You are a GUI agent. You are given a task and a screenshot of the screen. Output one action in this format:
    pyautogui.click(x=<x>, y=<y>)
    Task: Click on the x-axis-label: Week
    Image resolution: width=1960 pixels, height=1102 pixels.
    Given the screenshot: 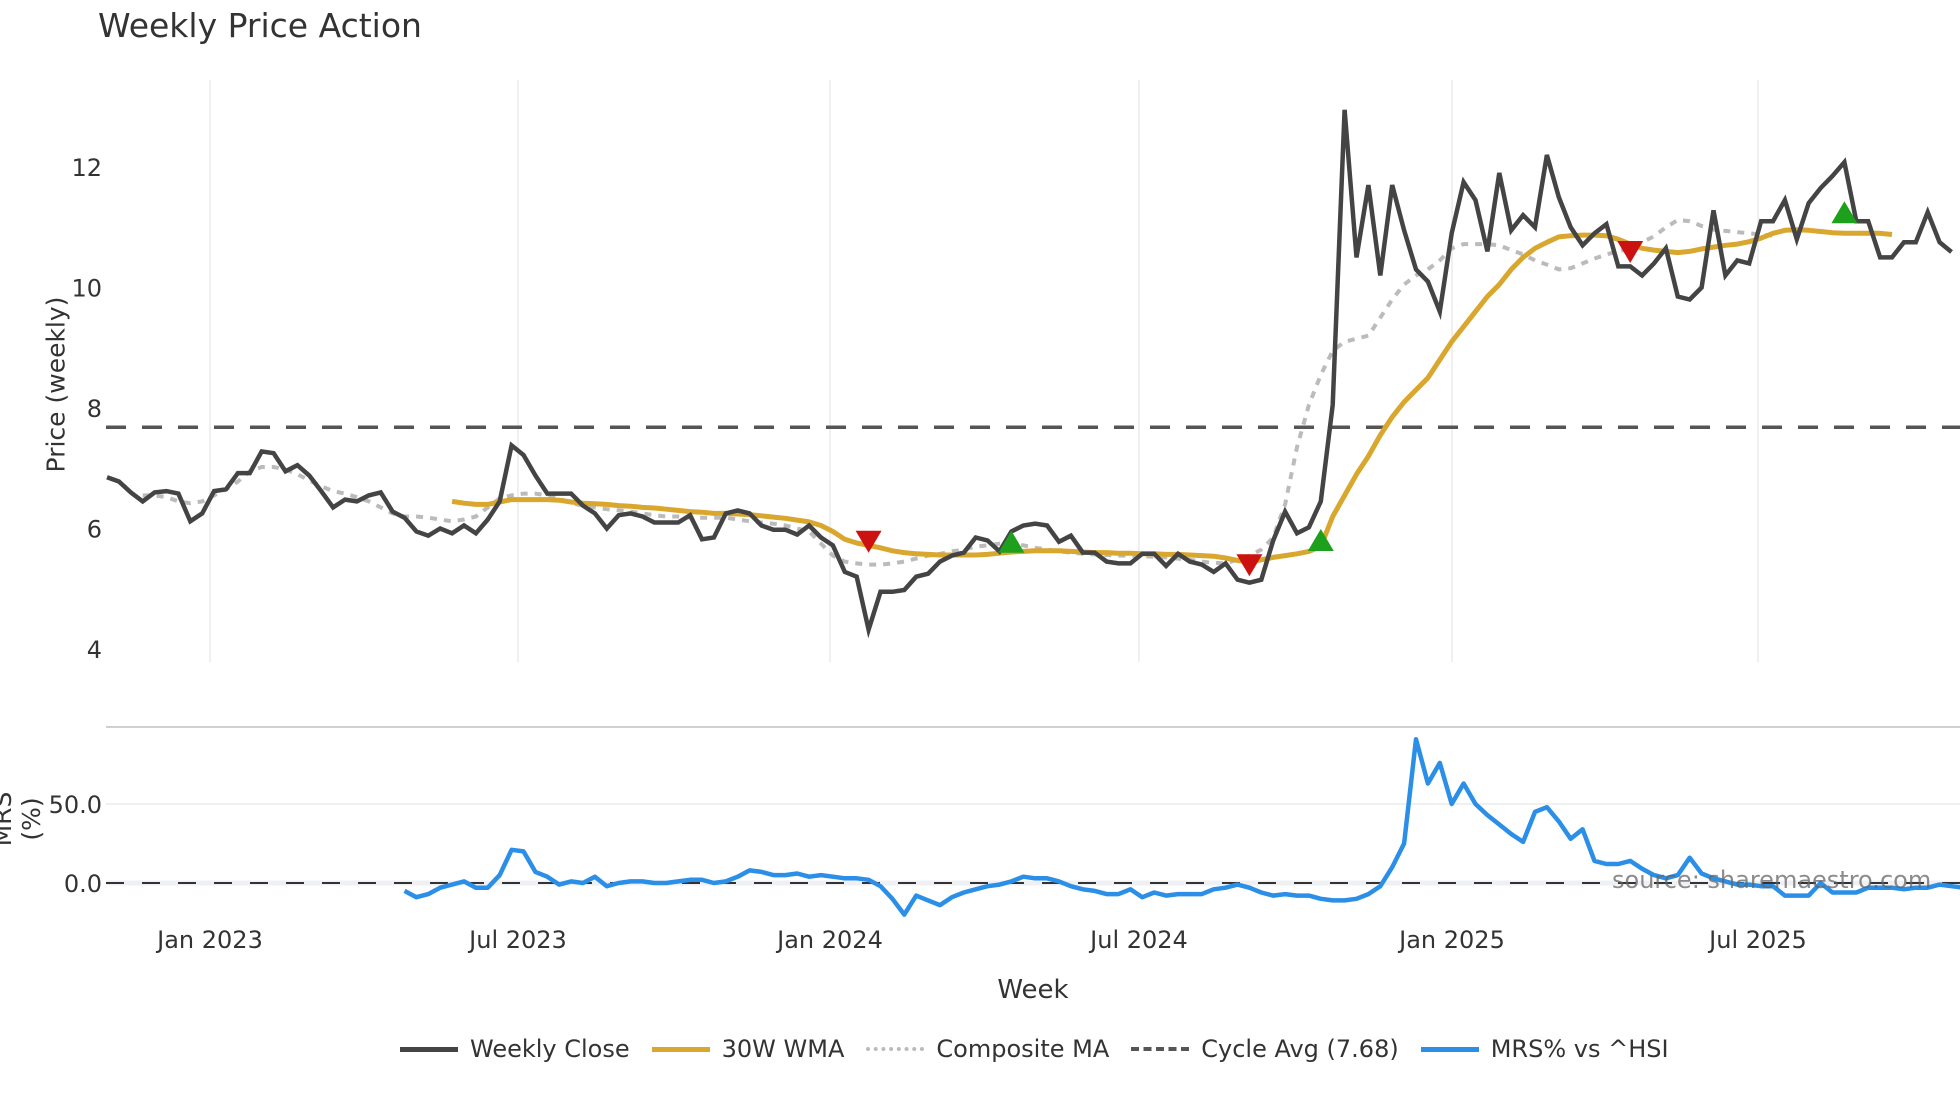 What is the action you would take?
    pyautogui.click(x=1033, y=990)
    